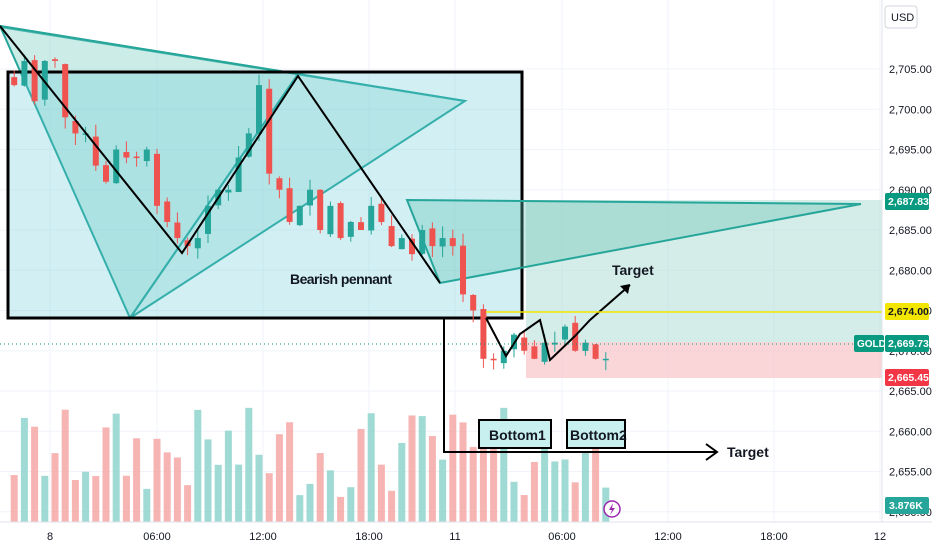 Image resolution: width=932 pixels, height=550 pixels. Describe the element at coordinates (880, 537) in the screenshot. I see `time-tick-label: 12` at that location.